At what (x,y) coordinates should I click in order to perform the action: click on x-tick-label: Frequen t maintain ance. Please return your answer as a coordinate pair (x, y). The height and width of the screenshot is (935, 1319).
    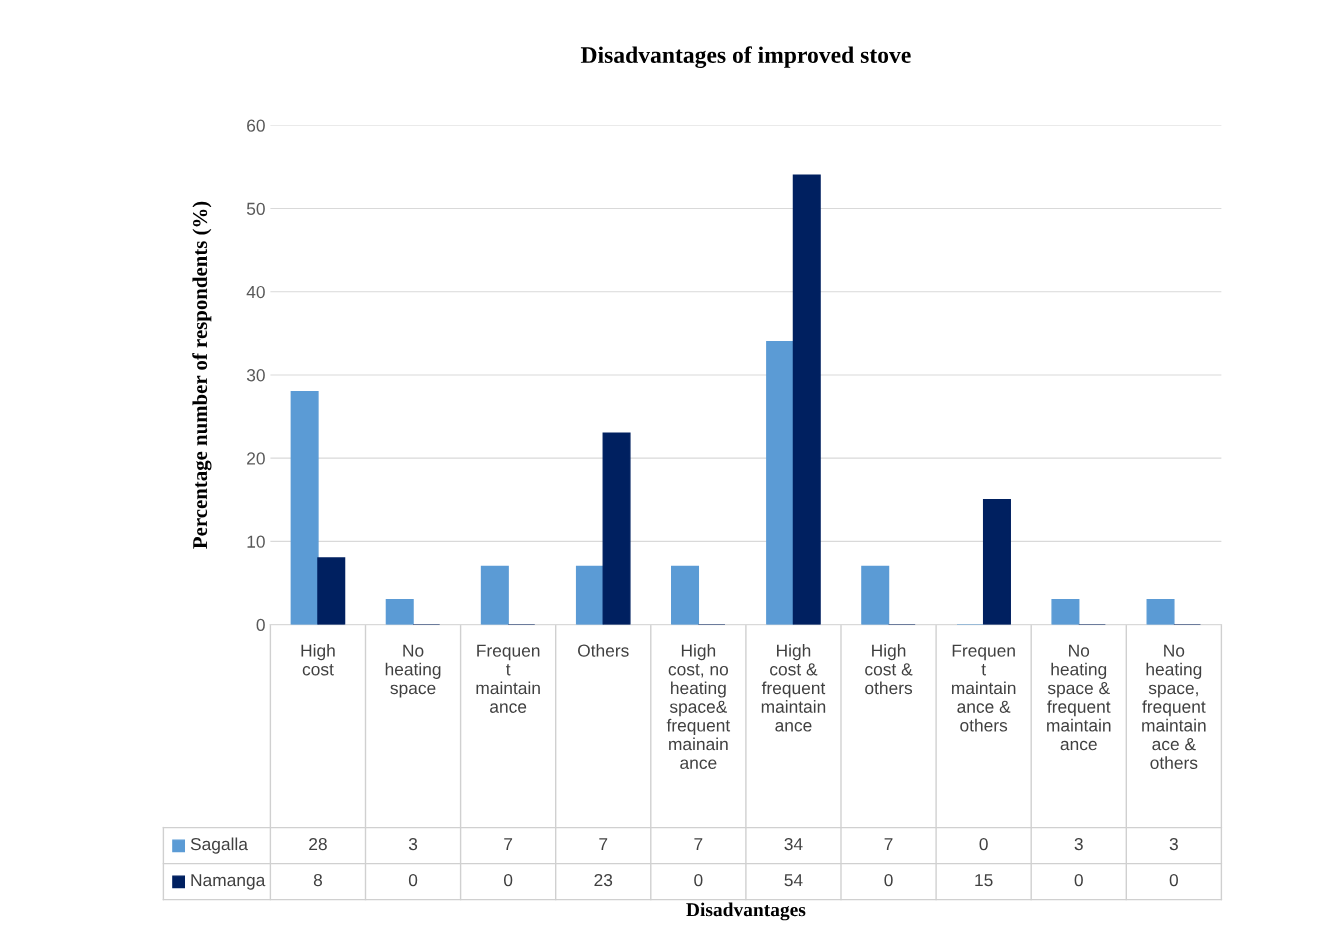
    Looking at the image, I should click on (508, 678).